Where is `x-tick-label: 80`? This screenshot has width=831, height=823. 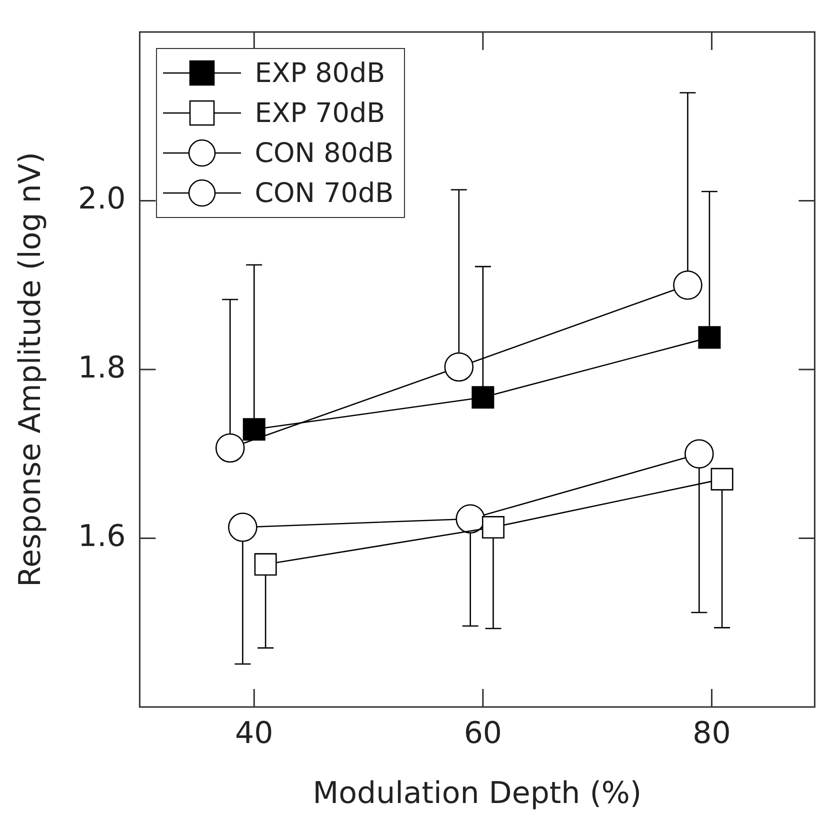 x-tick-label: 80 is located at coordinates (711, 733).